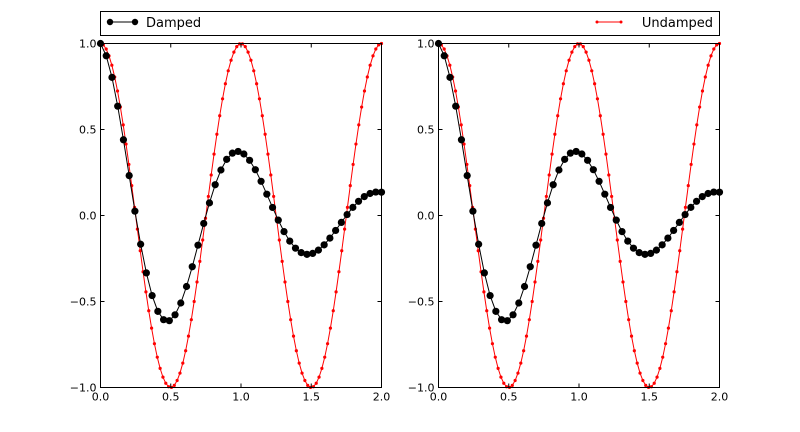  Describe the element at coordinates (410, 23) in the screenshot. I see `legend: Damped Undamped` at that location.